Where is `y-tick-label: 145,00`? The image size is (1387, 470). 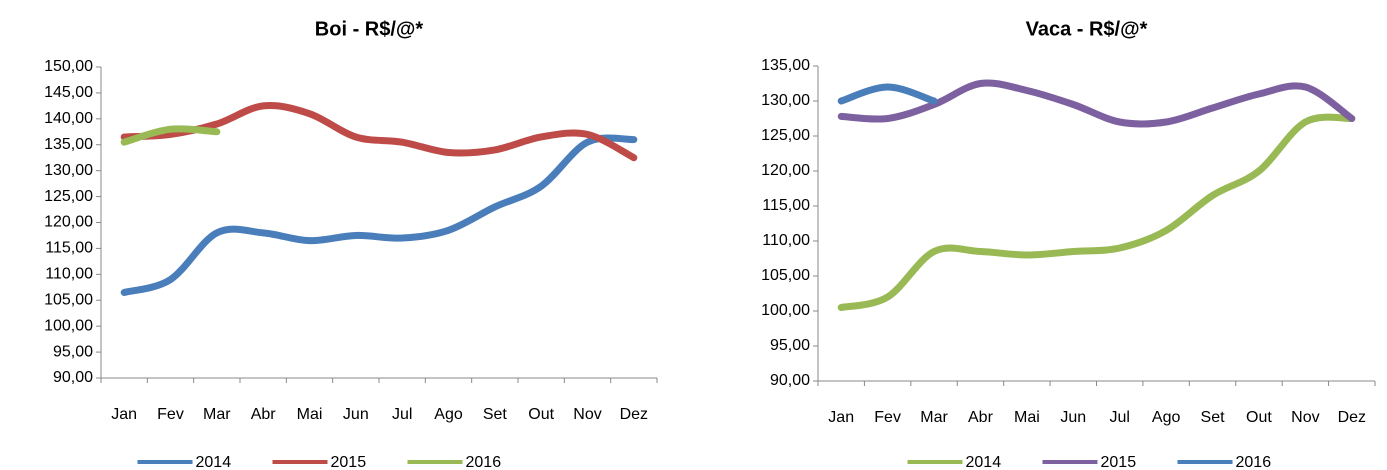
y-tick-label: 145,00 is located at coordinates (68, 92).